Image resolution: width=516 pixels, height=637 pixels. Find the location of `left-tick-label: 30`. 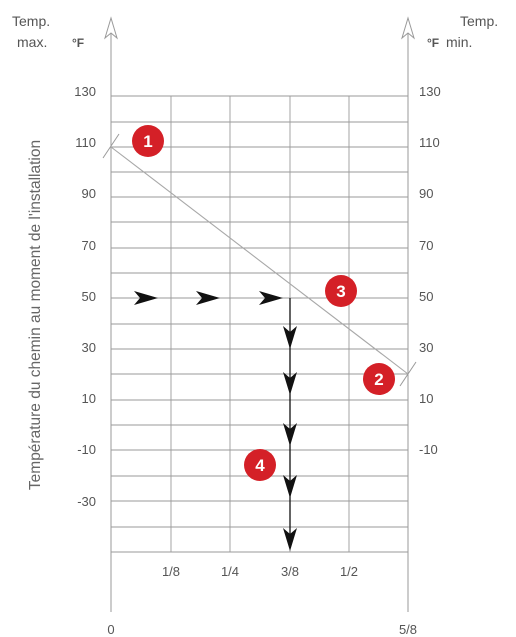

left-tick-label: 30 is located at coordinates (89, 347).